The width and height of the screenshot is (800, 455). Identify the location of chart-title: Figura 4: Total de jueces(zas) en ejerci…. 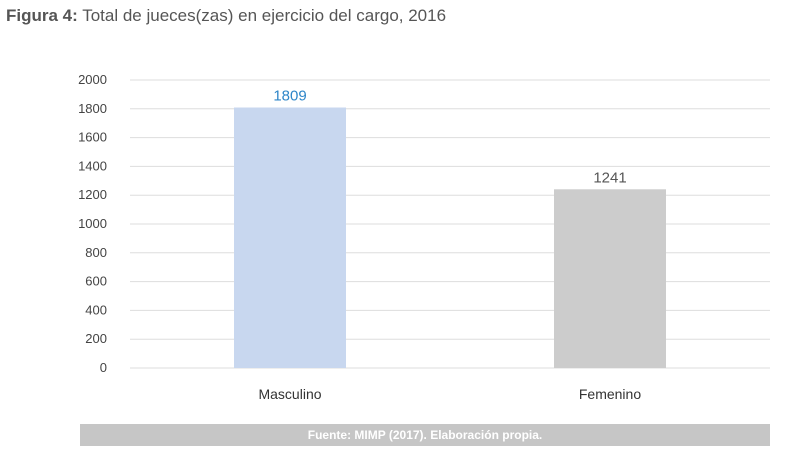
(226, 16).